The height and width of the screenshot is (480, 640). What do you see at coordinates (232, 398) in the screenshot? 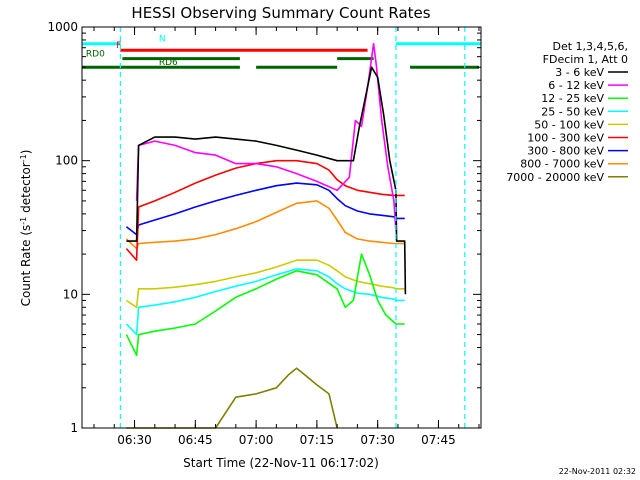
I see `series-line-7000-20000-kev` at bounding box center [232, 398].